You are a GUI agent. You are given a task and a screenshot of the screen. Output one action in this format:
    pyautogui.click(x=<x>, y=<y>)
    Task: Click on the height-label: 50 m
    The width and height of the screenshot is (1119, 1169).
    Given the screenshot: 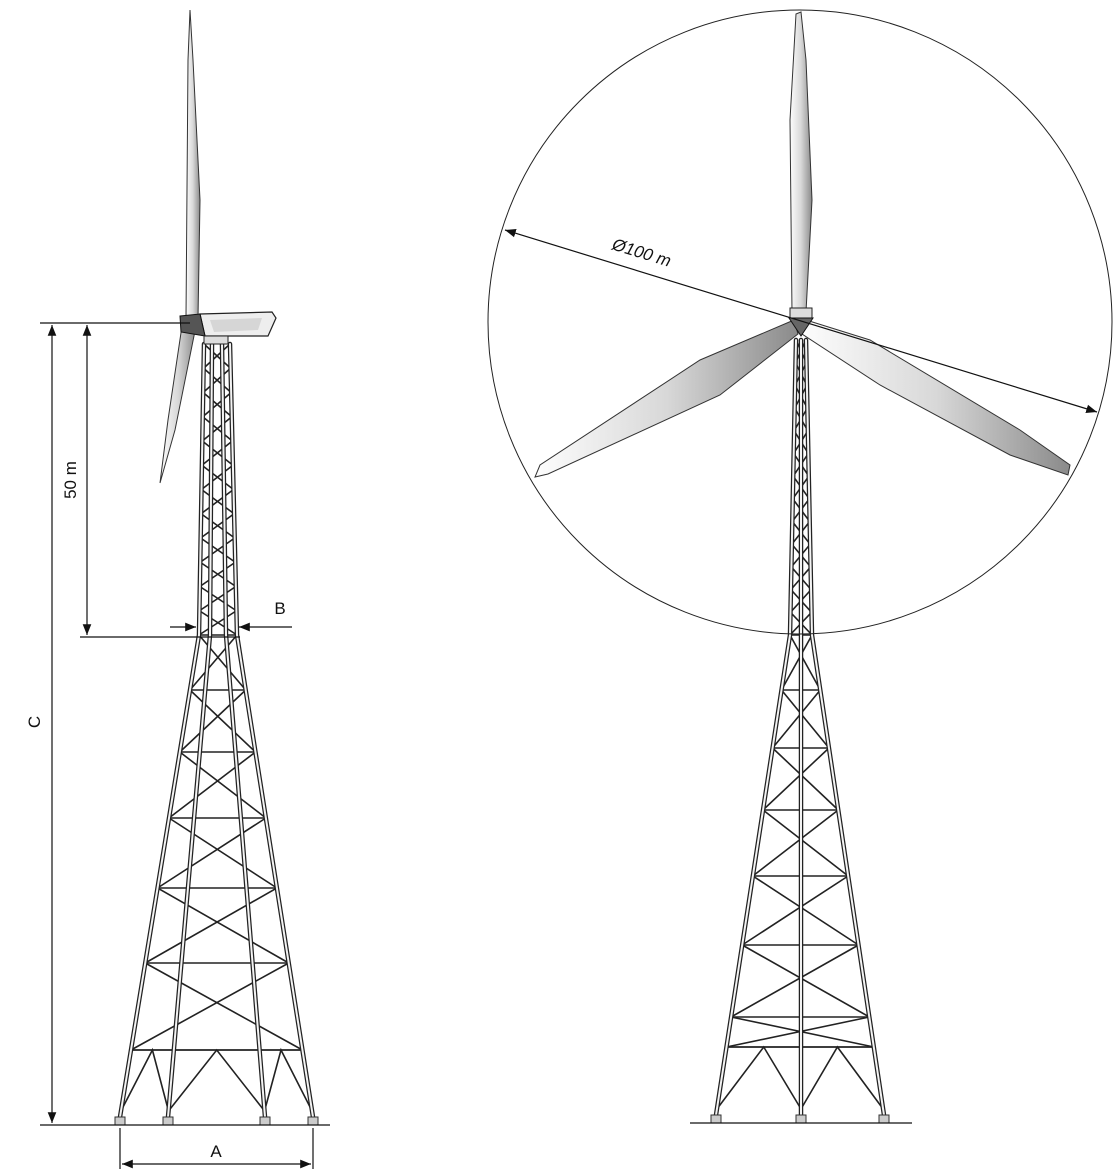 What is the action you would take?
    pyautogui.click(x=70, y=480)
    